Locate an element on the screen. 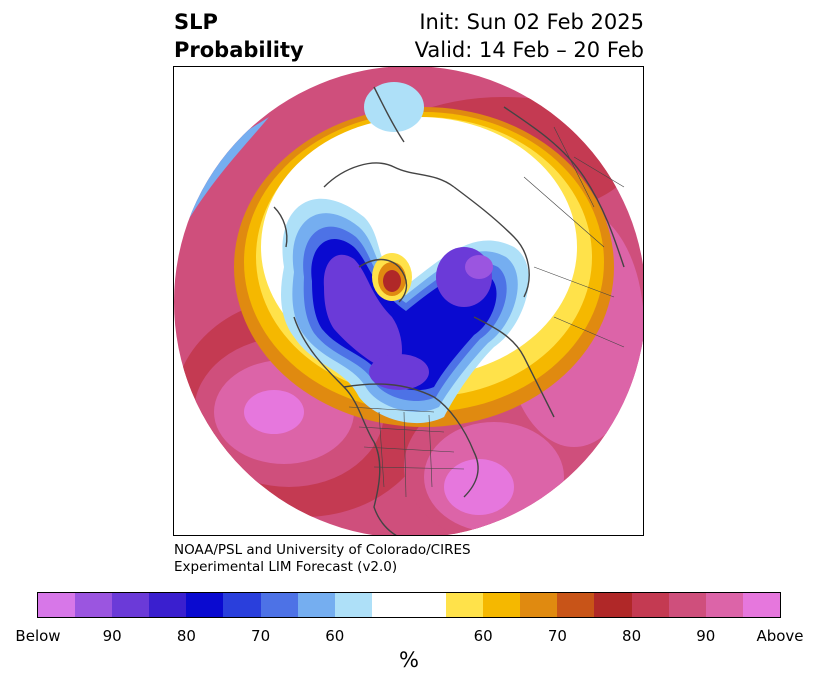 The width and height of the screenshot is (819, 686). title-variable: SLP is located at coordinates (196, 22).